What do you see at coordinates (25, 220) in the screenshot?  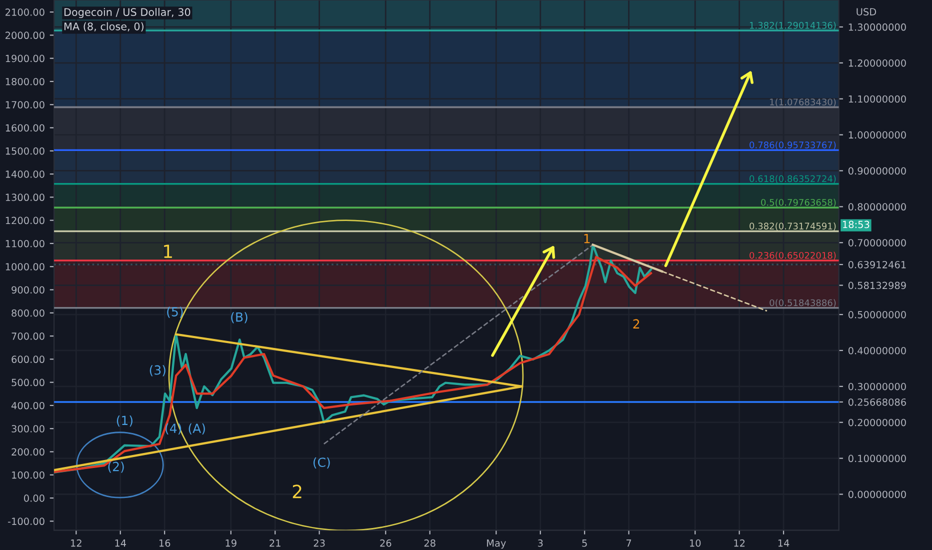 I see `y2-tick-label: 1200.00` at bounding box center [25, 220].